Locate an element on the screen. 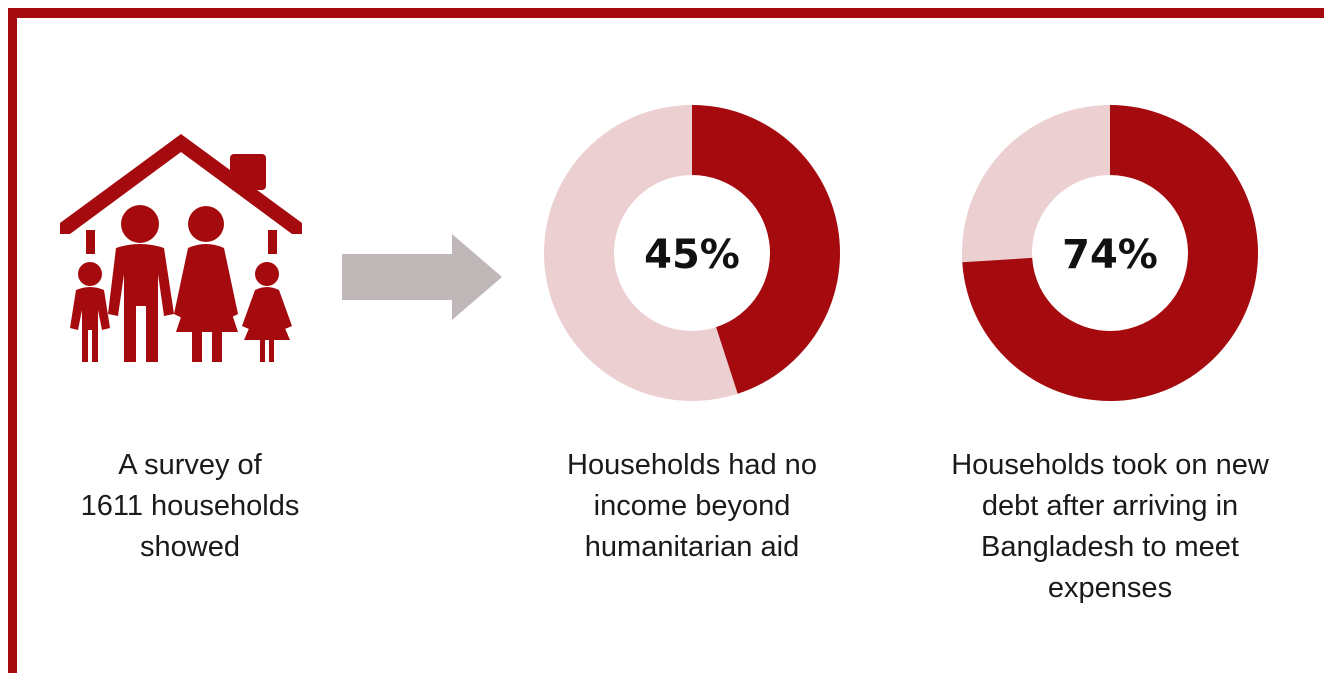  caption-line: income beyond is located at coordinates (692, 506).